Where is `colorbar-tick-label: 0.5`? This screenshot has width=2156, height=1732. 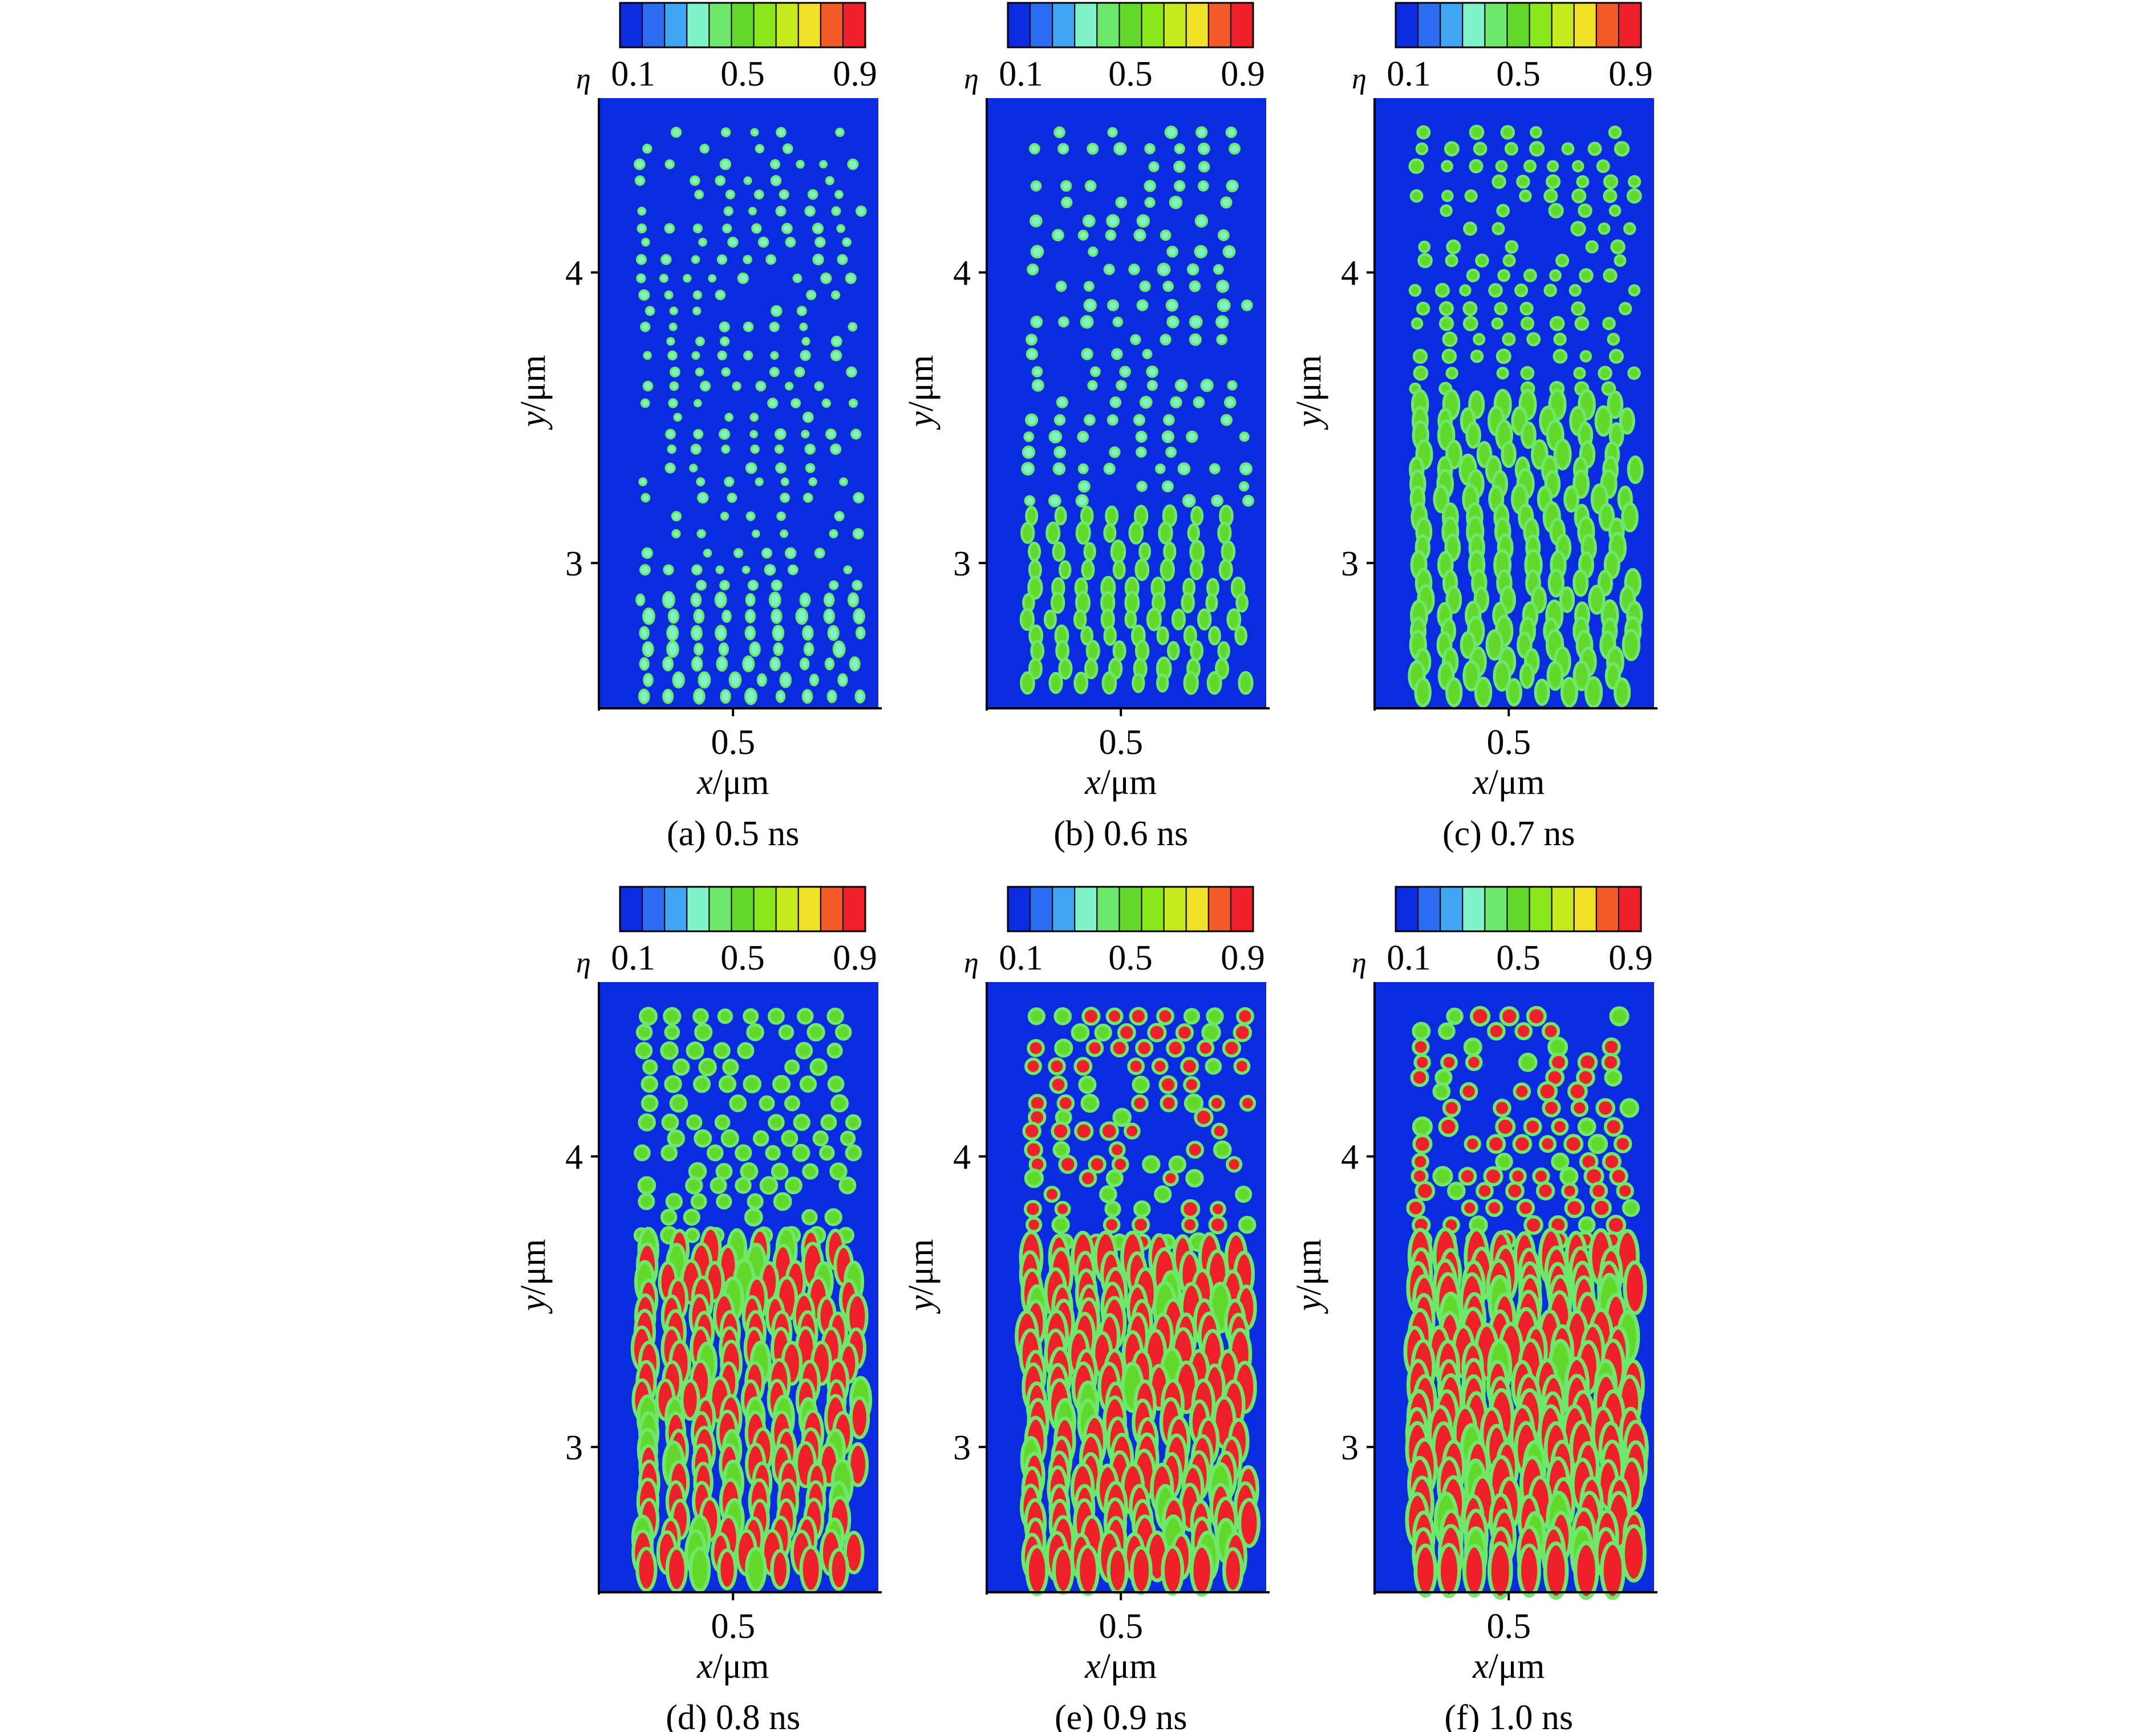 colorbar-tick-label: 0.5 is located at coordinates (1518, 74).